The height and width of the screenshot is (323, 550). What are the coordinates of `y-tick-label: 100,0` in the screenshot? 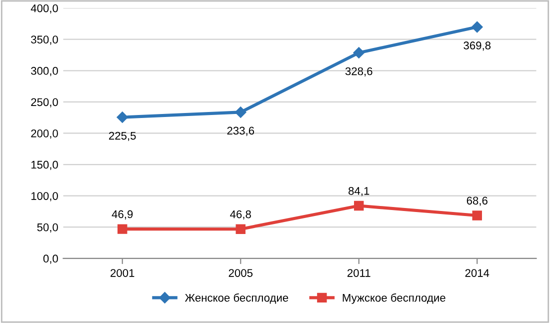 It's located at (44, 197).